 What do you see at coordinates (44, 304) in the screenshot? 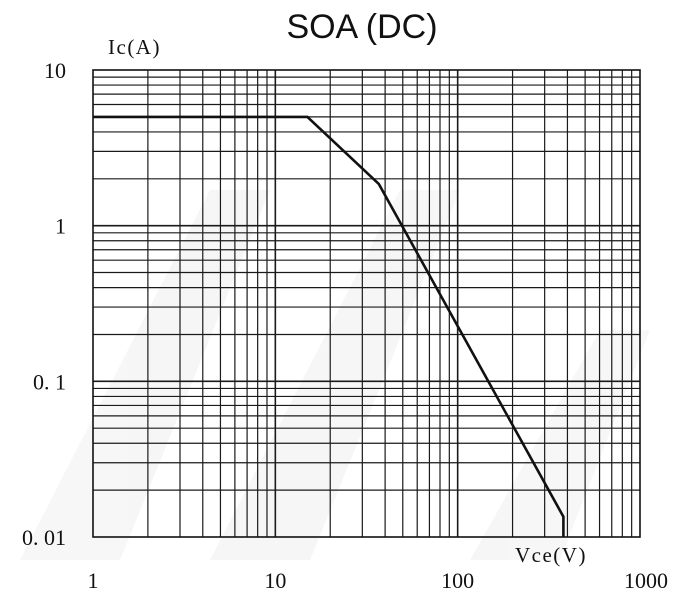
I see `y-tick-labels: 10 1 0. 1 0. 01` at bounding box center [44, 304].